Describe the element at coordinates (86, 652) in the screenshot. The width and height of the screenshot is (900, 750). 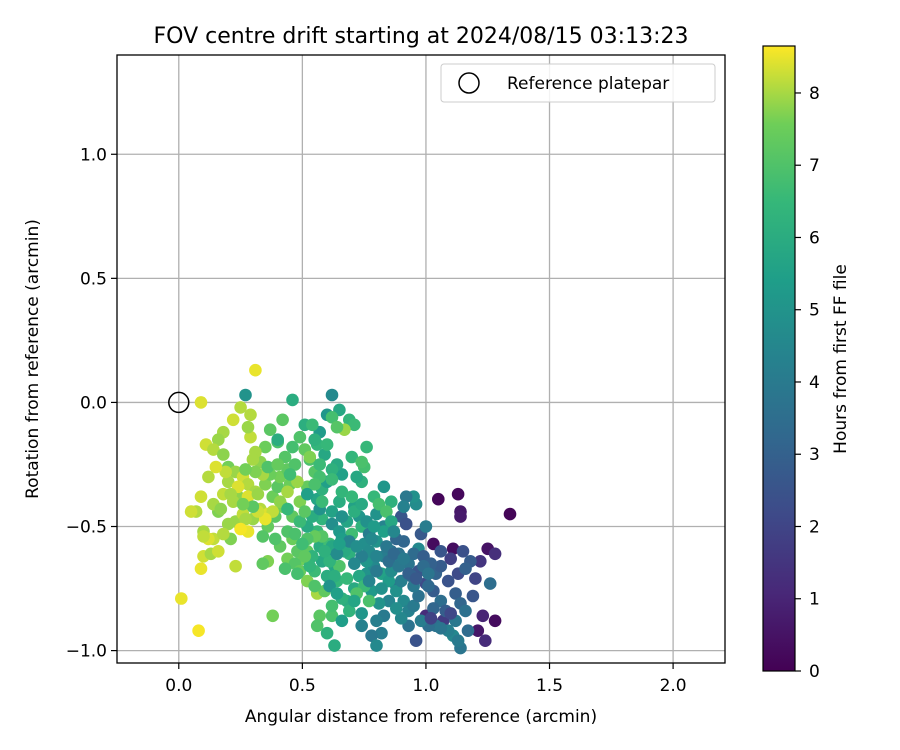
I see `y-tick-label: −1.0` at that location.